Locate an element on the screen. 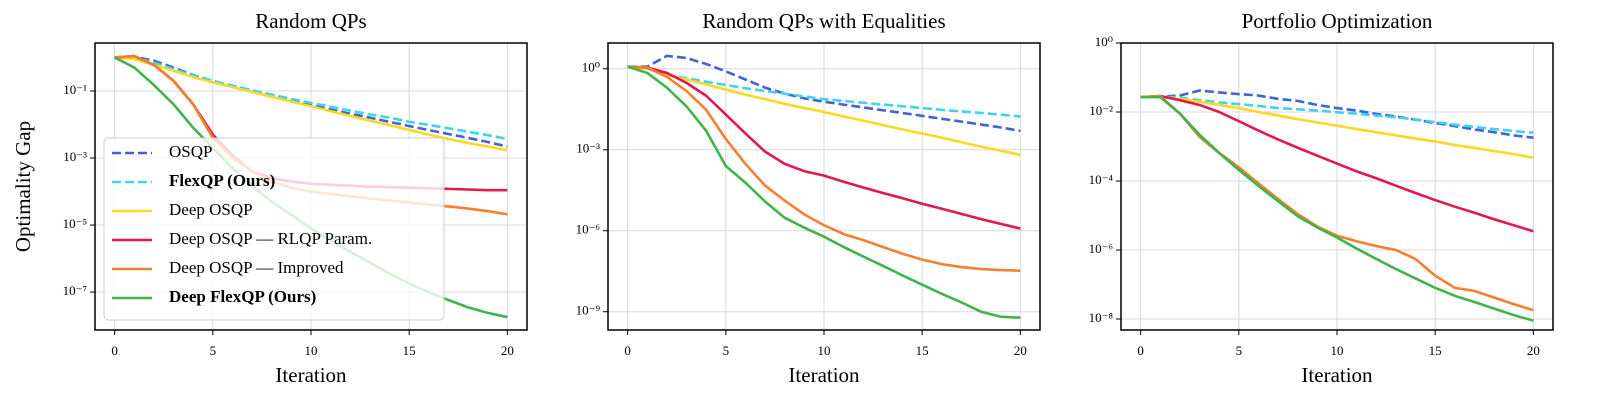 This screenshot has width=1617, height=417. y-tick-label: 10⁻² is located at coordinates (1101, 110).